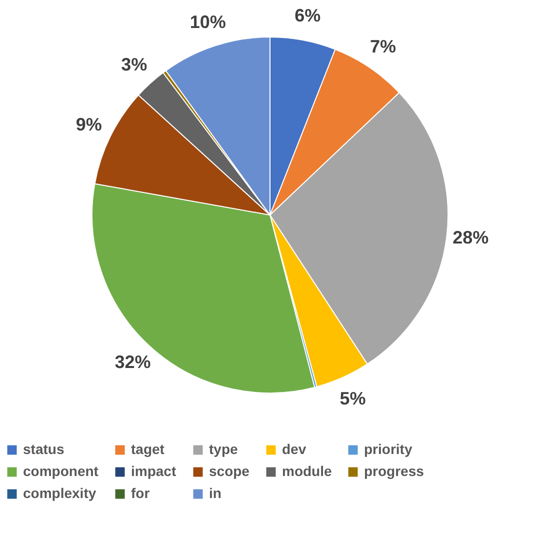 The height and width of the screenshot is (538, 559). Describe the element at coordinates (229, 471) in the screenshot. I see `legend-label: scope` at that location.